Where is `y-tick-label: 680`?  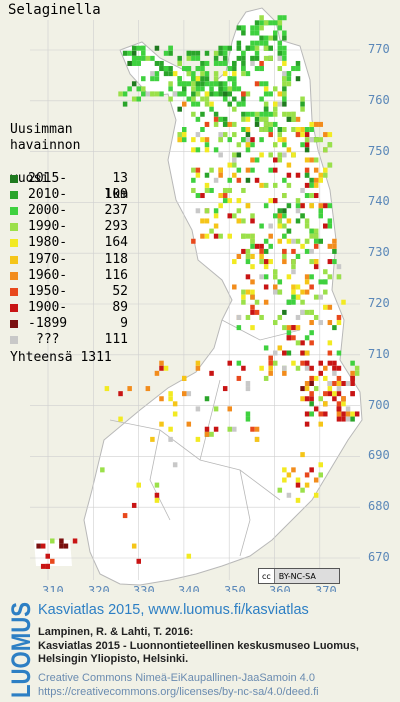
y-tick-label: 680 is located at coordinates (379, 506).